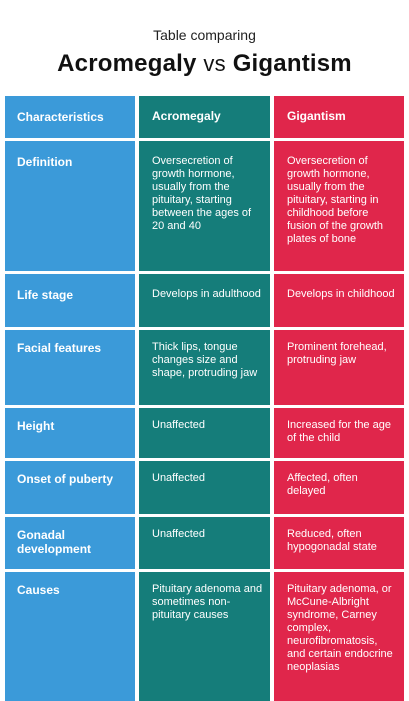 This screenshot has width=409, height=701. Describe the element at coordinates (38, 590) in the screenshot. I see `row-label-causes: Causes` at that location.